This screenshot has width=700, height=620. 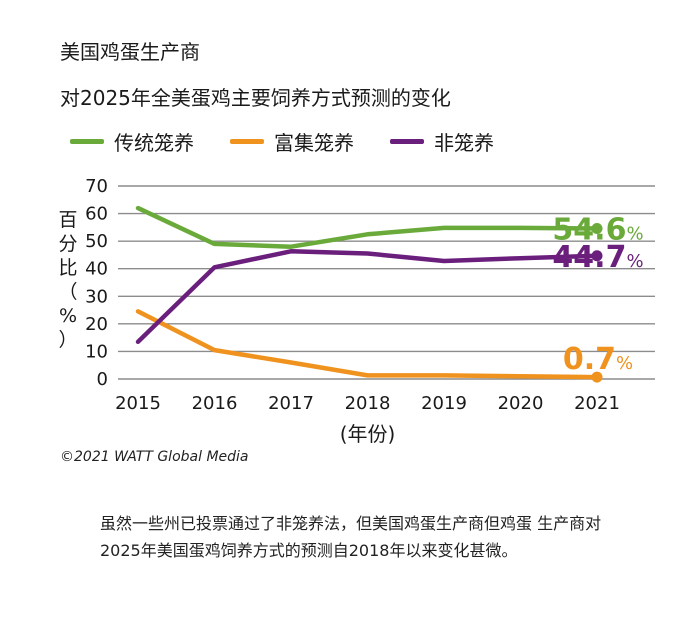 What do you see at coordinates (444, 403) in the screenshot?
I see `x-tick-label: 2019` at bounding box center [444, 403].